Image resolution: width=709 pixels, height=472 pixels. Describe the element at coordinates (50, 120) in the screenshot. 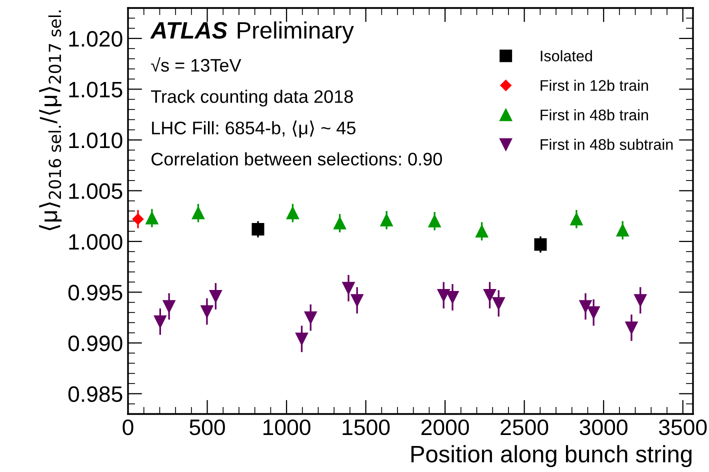

I see `y-axis-title: ⟨μ⟩$_{2016 sel.}$/⟨μ⟩$_{2017 sel.}$` at that location.